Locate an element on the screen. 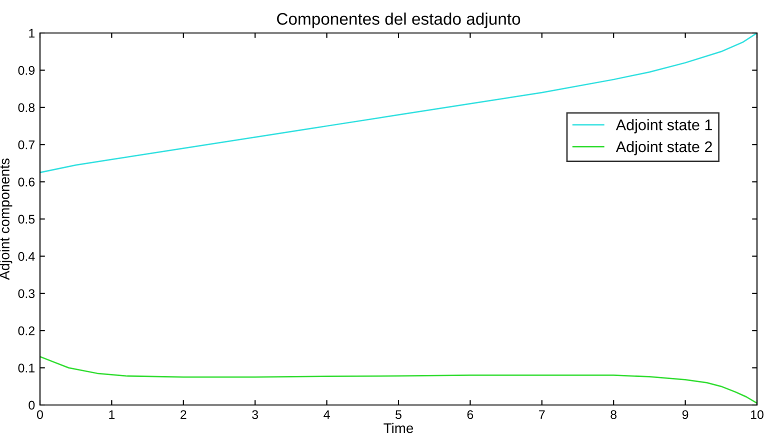 This screenshot has width=765, height=447. x-tick-label: 8 is located at coordinates (613, 415).